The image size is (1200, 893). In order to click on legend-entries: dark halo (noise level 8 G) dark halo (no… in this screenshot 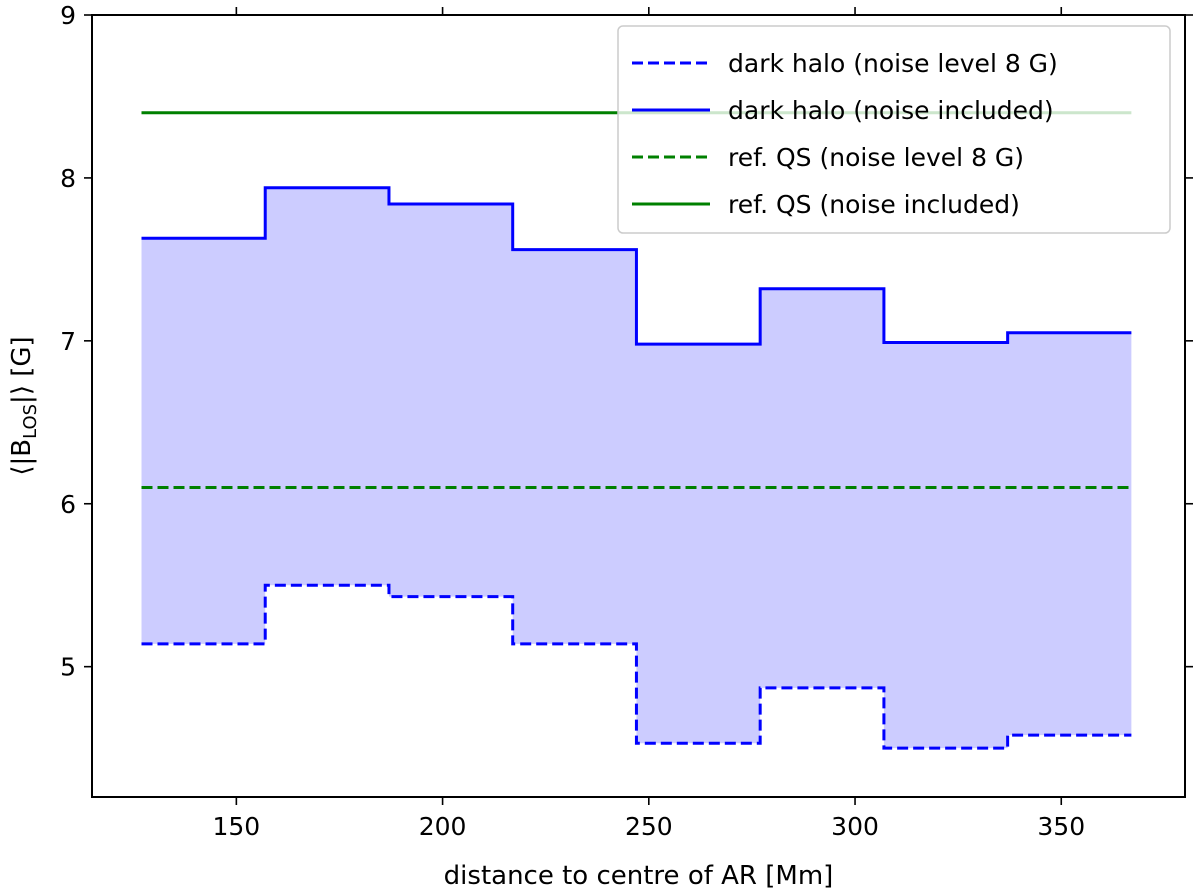, I will do `click(845, 134)`.